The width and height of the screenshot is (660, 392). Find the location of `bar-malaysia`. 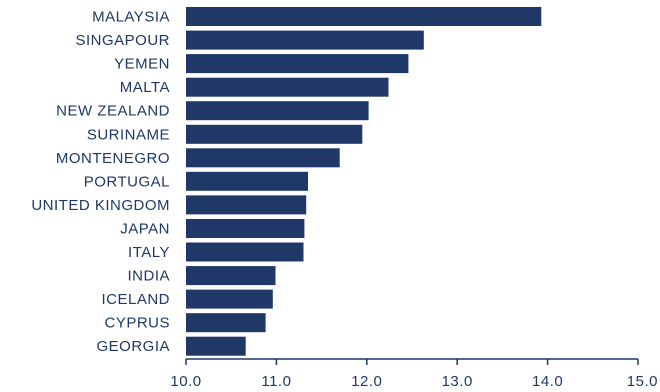

bar-malaysia is located at coordinates (364, 16).